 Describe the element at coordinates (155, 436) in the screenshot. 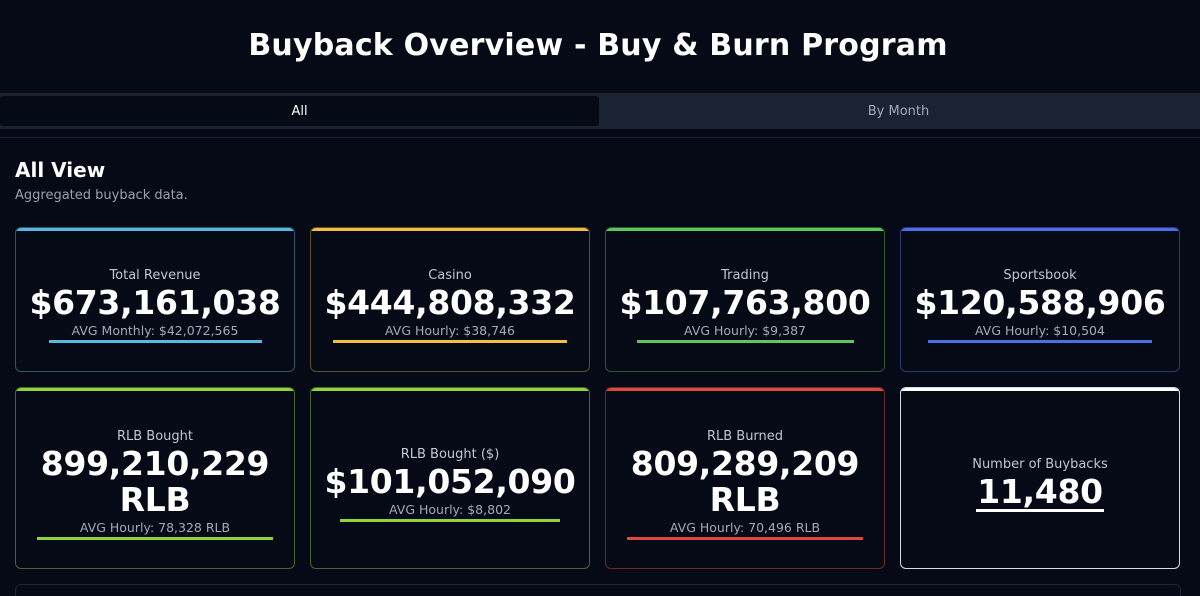

I see `card-label: RLB Bought` at that location.